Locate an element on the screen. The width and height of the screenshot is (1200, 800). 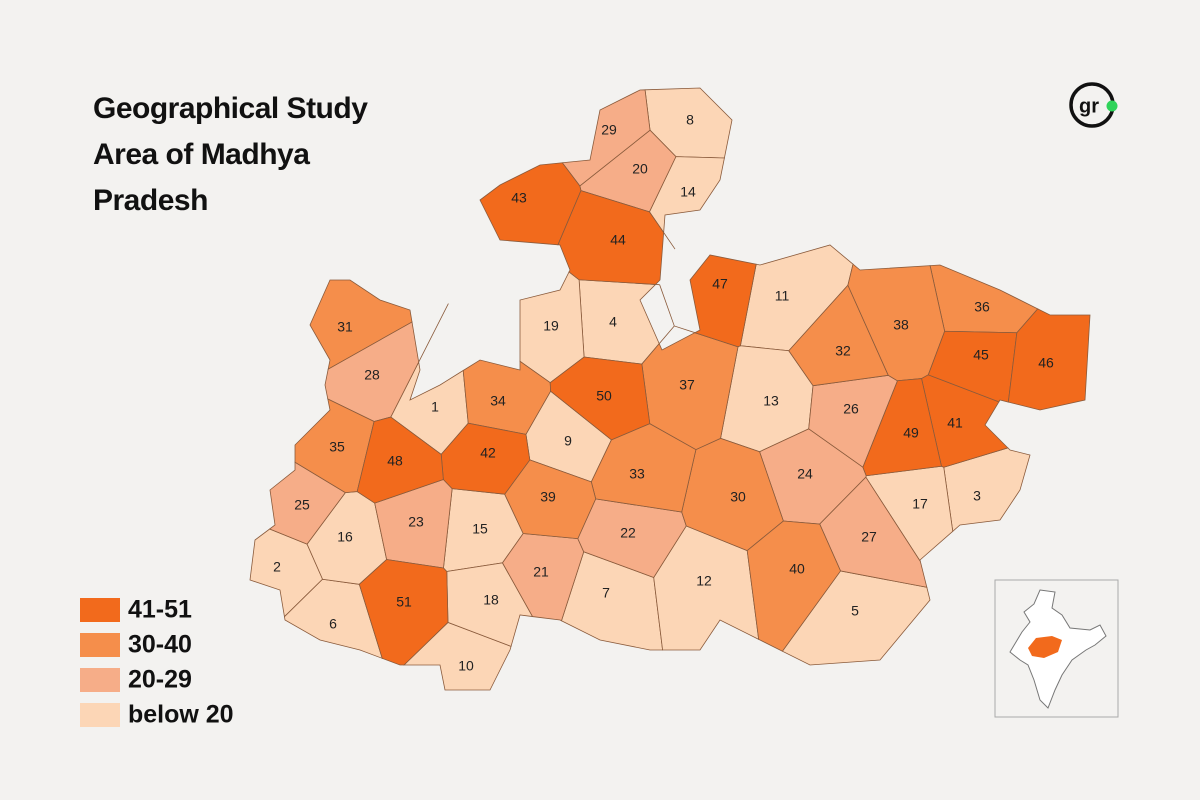
legend: 41-51 30-40 20-29 below 20 is located at coordinates (157, 662).